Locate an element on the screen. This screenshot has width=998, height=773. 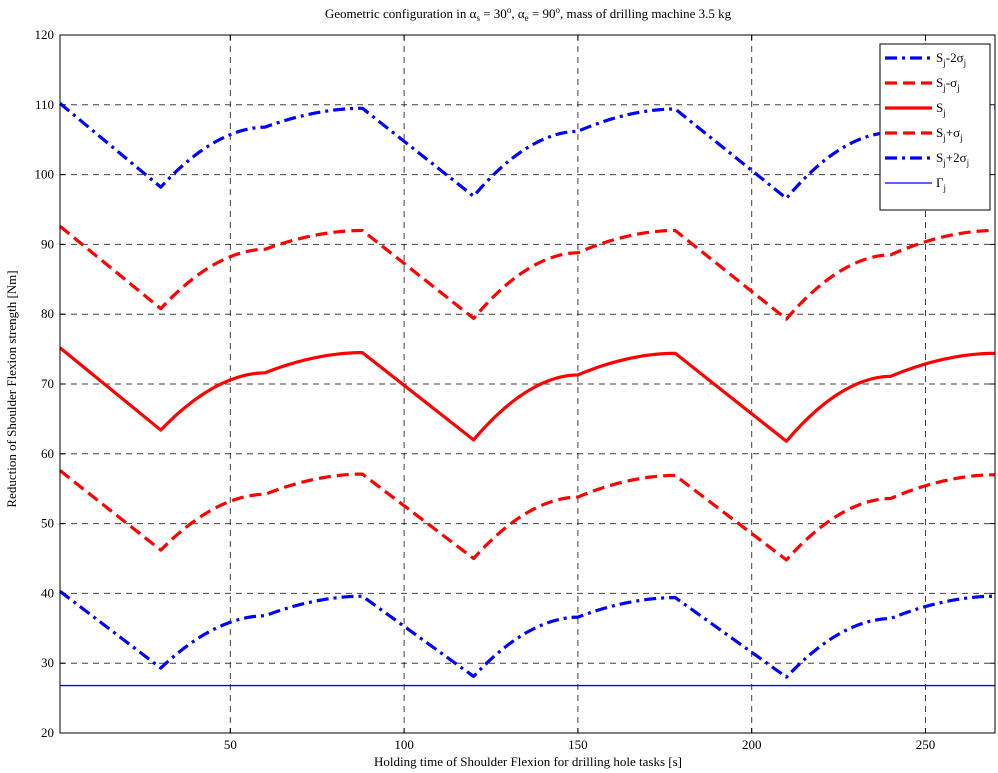
y-tick-label: 80 is located at coordinates (47, 313).